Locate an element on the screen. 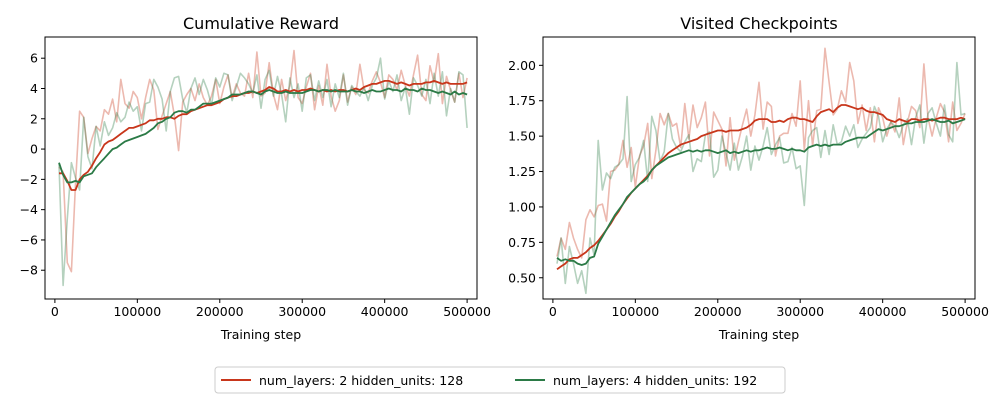 The image size is (1000, 400). y-tick-label: 2 is located at coordinates (34, 118).